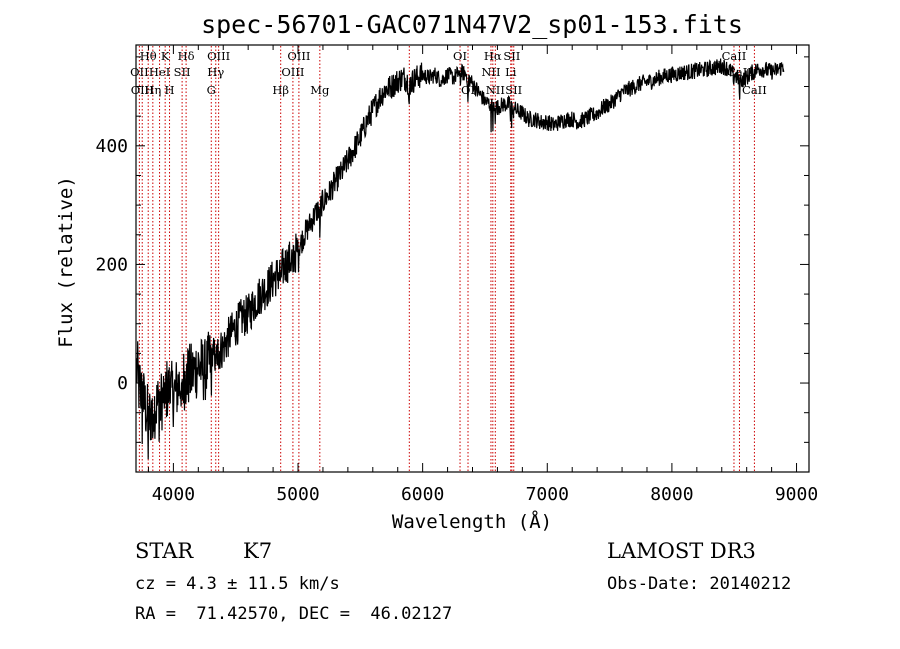 This screenshot has width=900, height=649. What do you see at coordinates (237, 584) in the screenshot?
I see `redshift-readout: cz = 4.3 ± 11.5 km/s` at bounding box center [237, 584].